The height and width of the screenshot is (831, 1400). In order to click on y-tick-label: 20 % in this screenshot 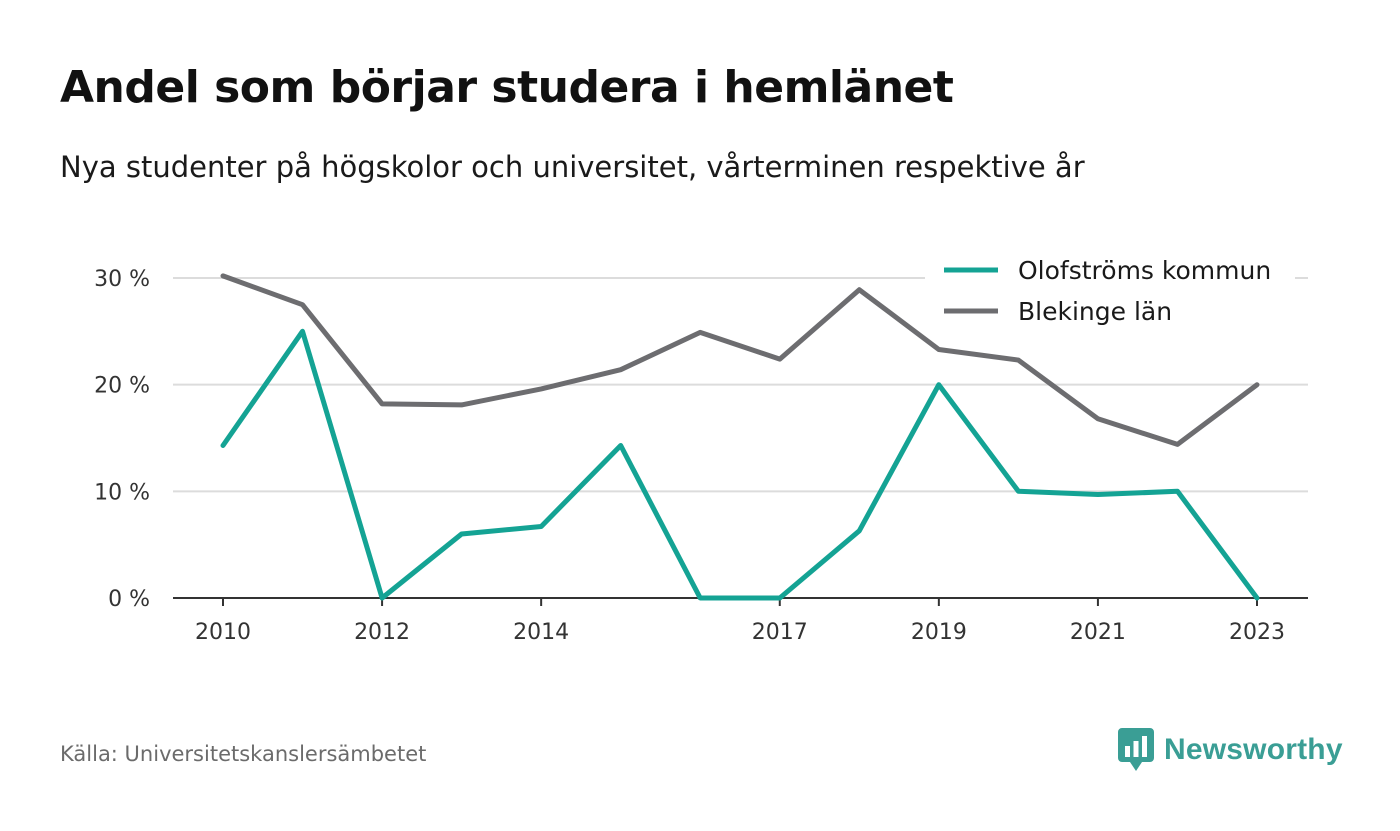, I will do `click(122, 386)`.